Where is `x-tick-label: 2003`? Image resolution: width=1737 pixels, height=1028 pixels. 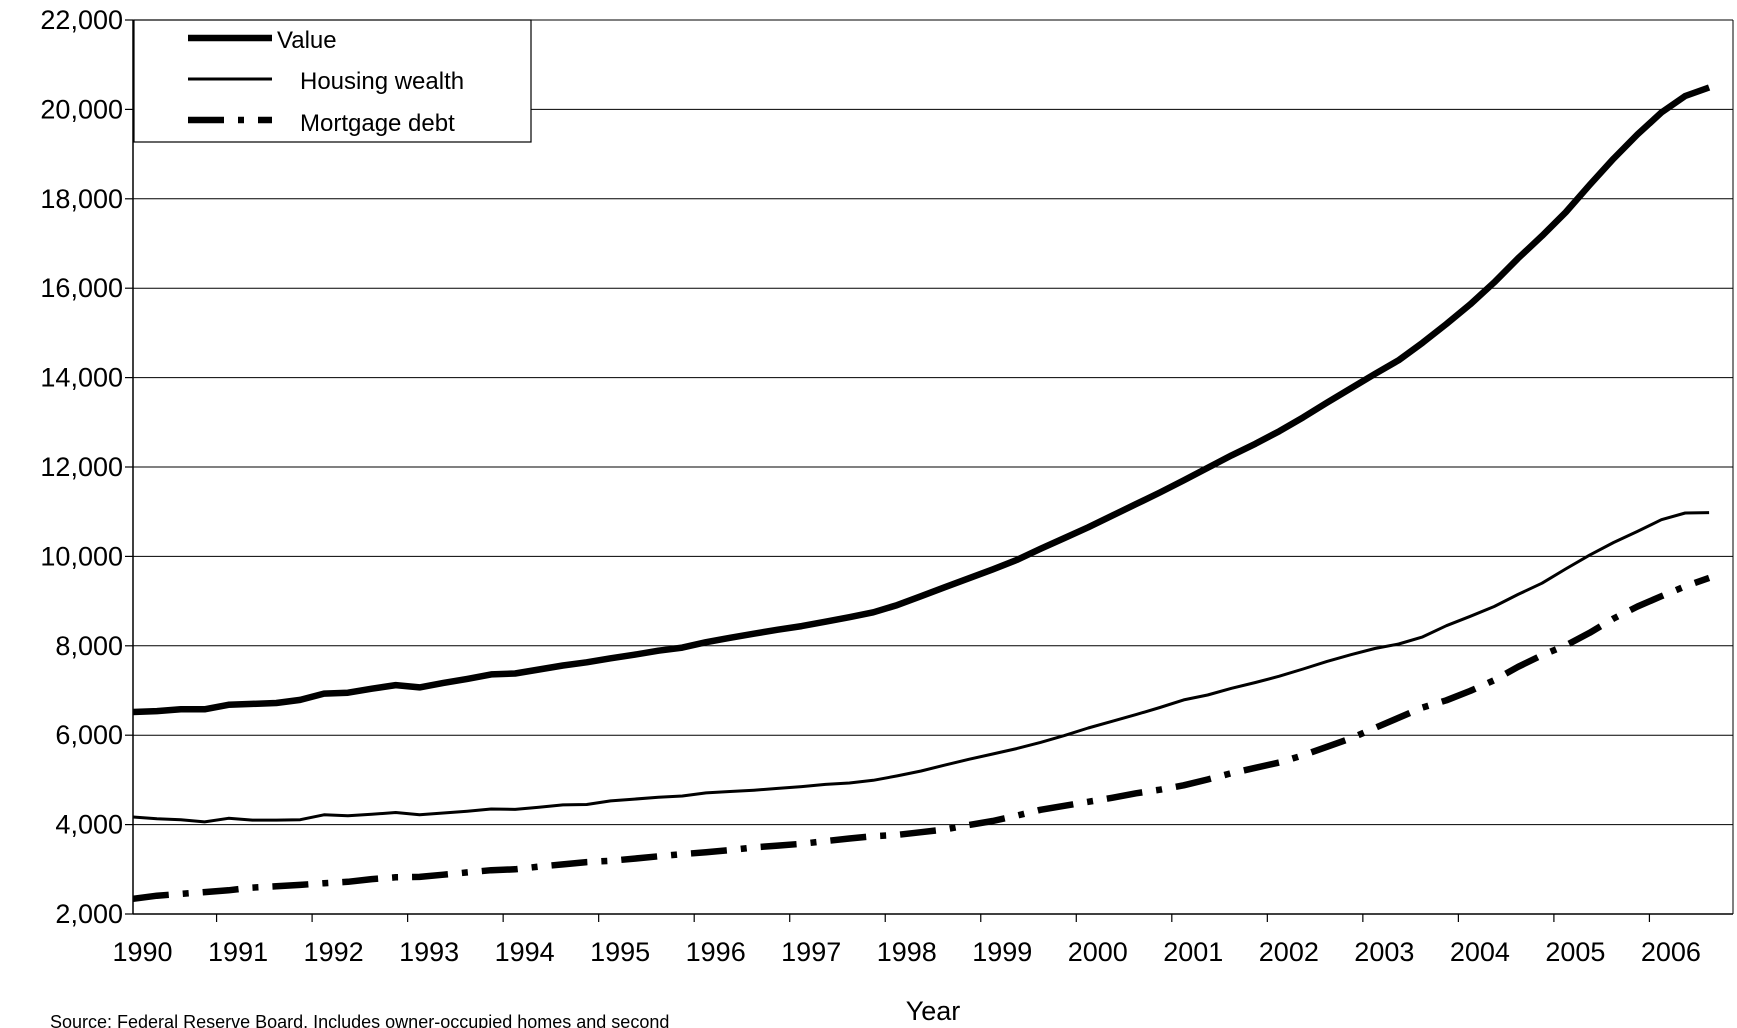 x-tick-label: 2003 is located at coordinates (1384, 952).